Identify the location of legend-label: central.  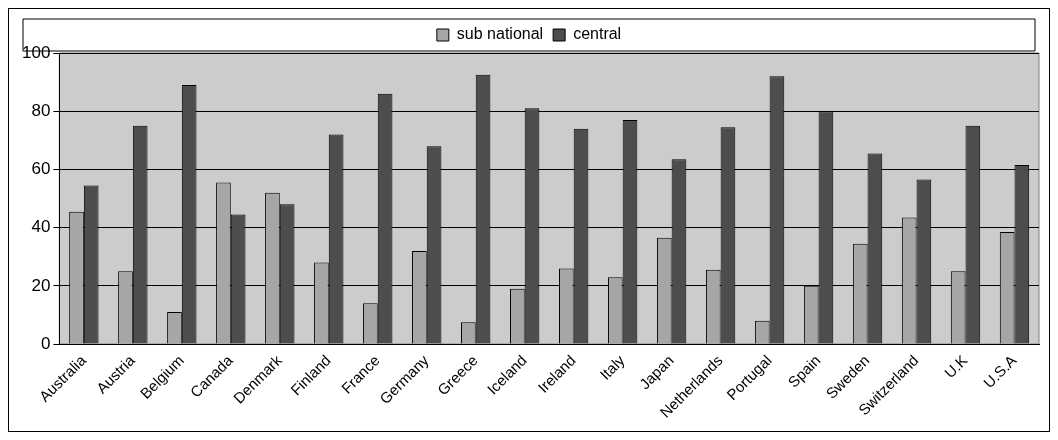
(597, 34).